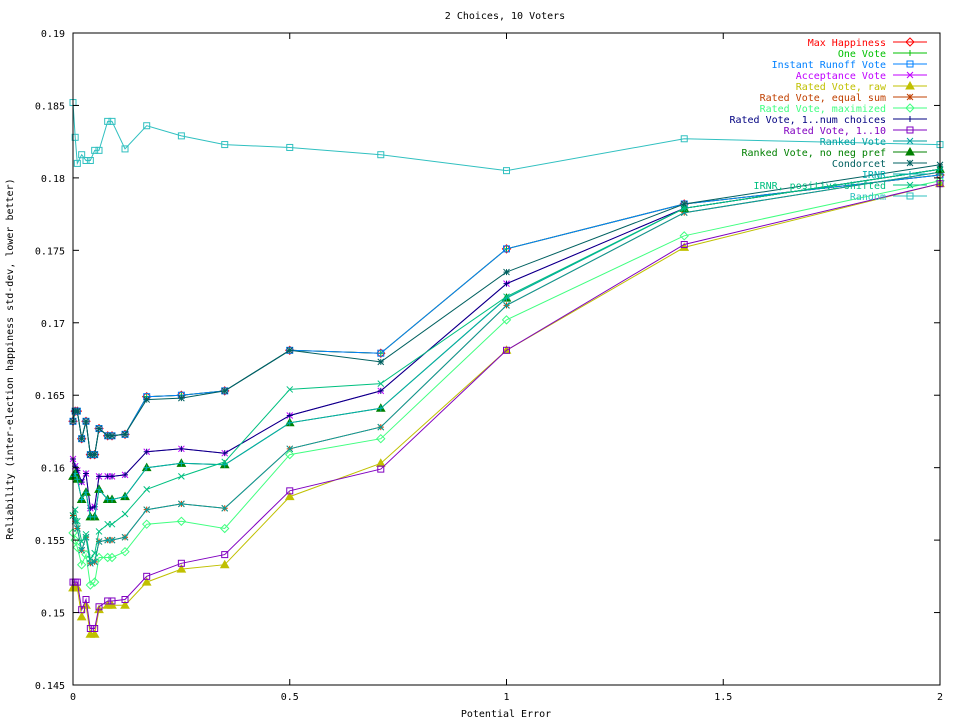 The image size is (960, 720). What do you see at coordinates (859, 164) in the screenshot?
I see `legend-label: Condorcet` at bounding box center [859, 164].